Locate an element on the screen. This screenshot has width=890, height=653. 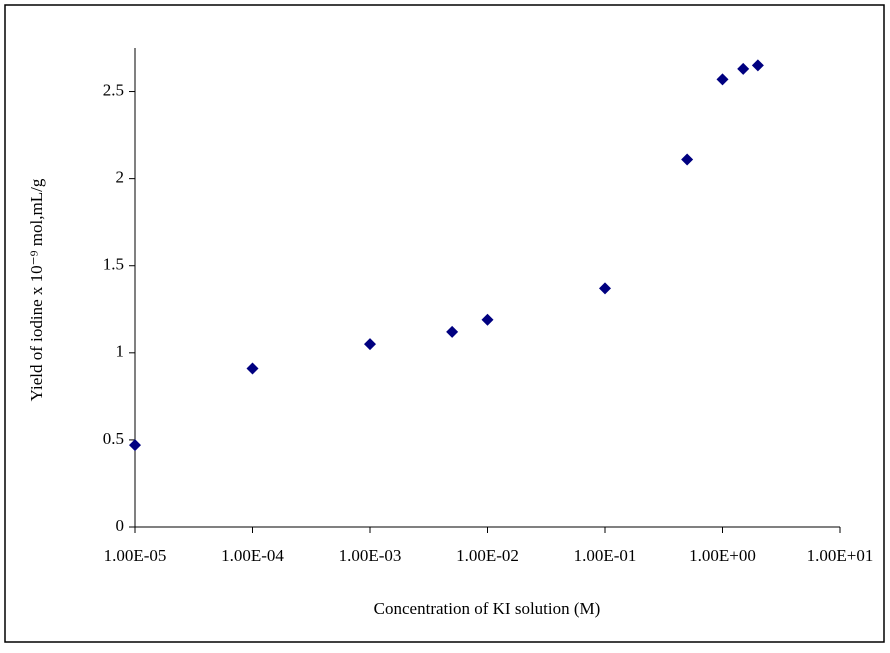
y-tick-label: 2.5 is located at coordinates (113, 89).